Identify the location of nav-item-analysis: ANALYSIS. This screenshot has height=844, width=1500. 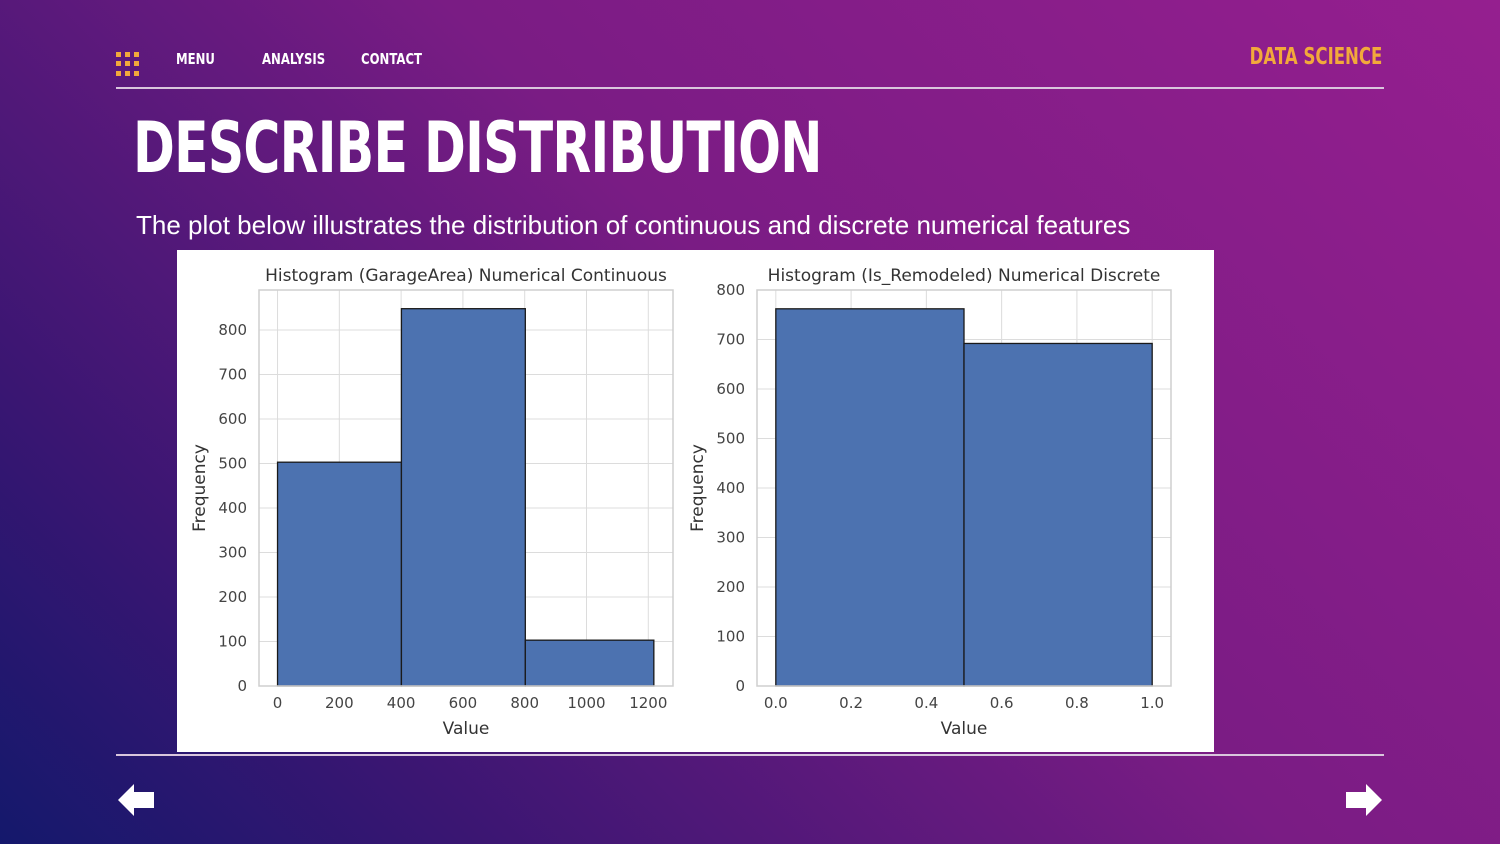
(294, 59).